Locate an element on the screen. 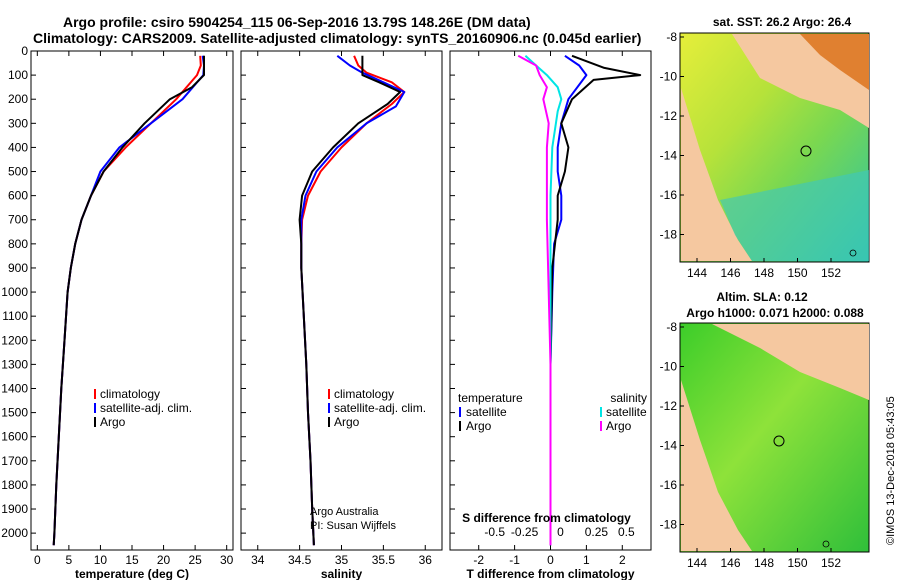  series-line-s-satellite is located at coordinates (543, 300).